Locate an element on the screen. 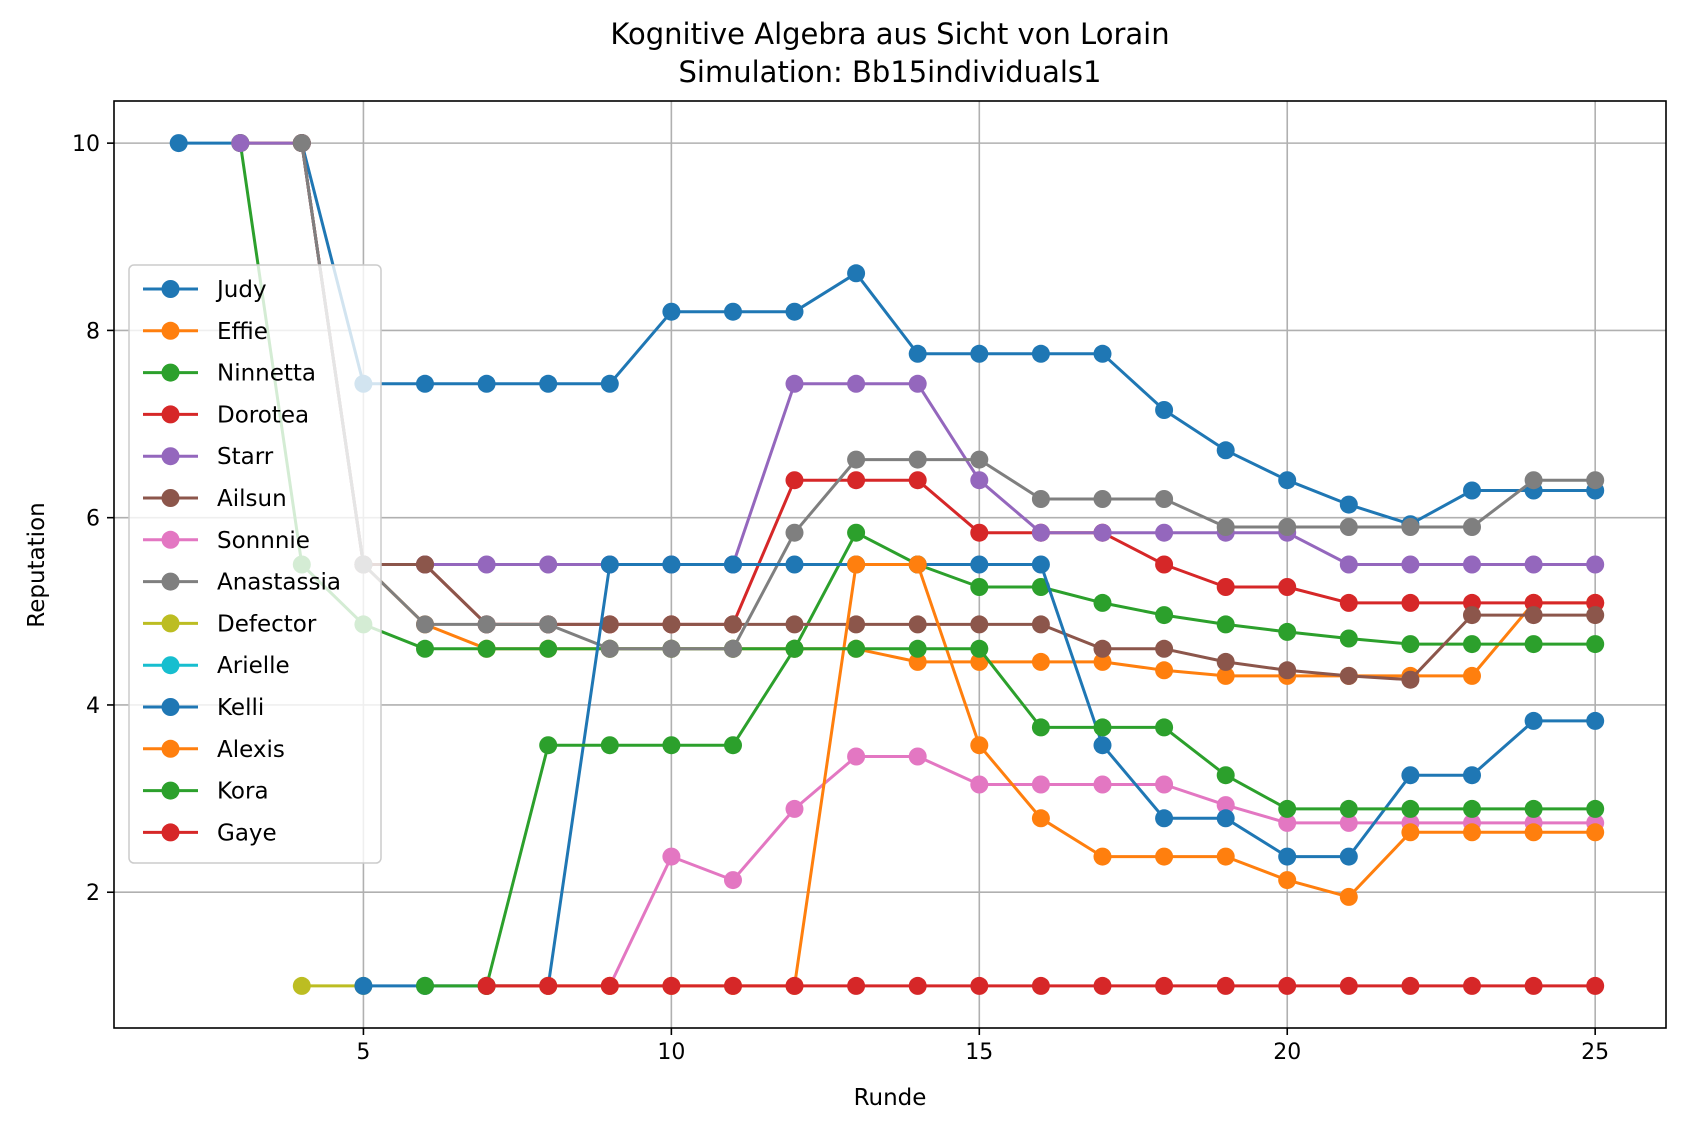 The height and width of the screenshot is (1131, 1683). legend-item-anastassia: Anastassia is located at coordinates (242, 583).